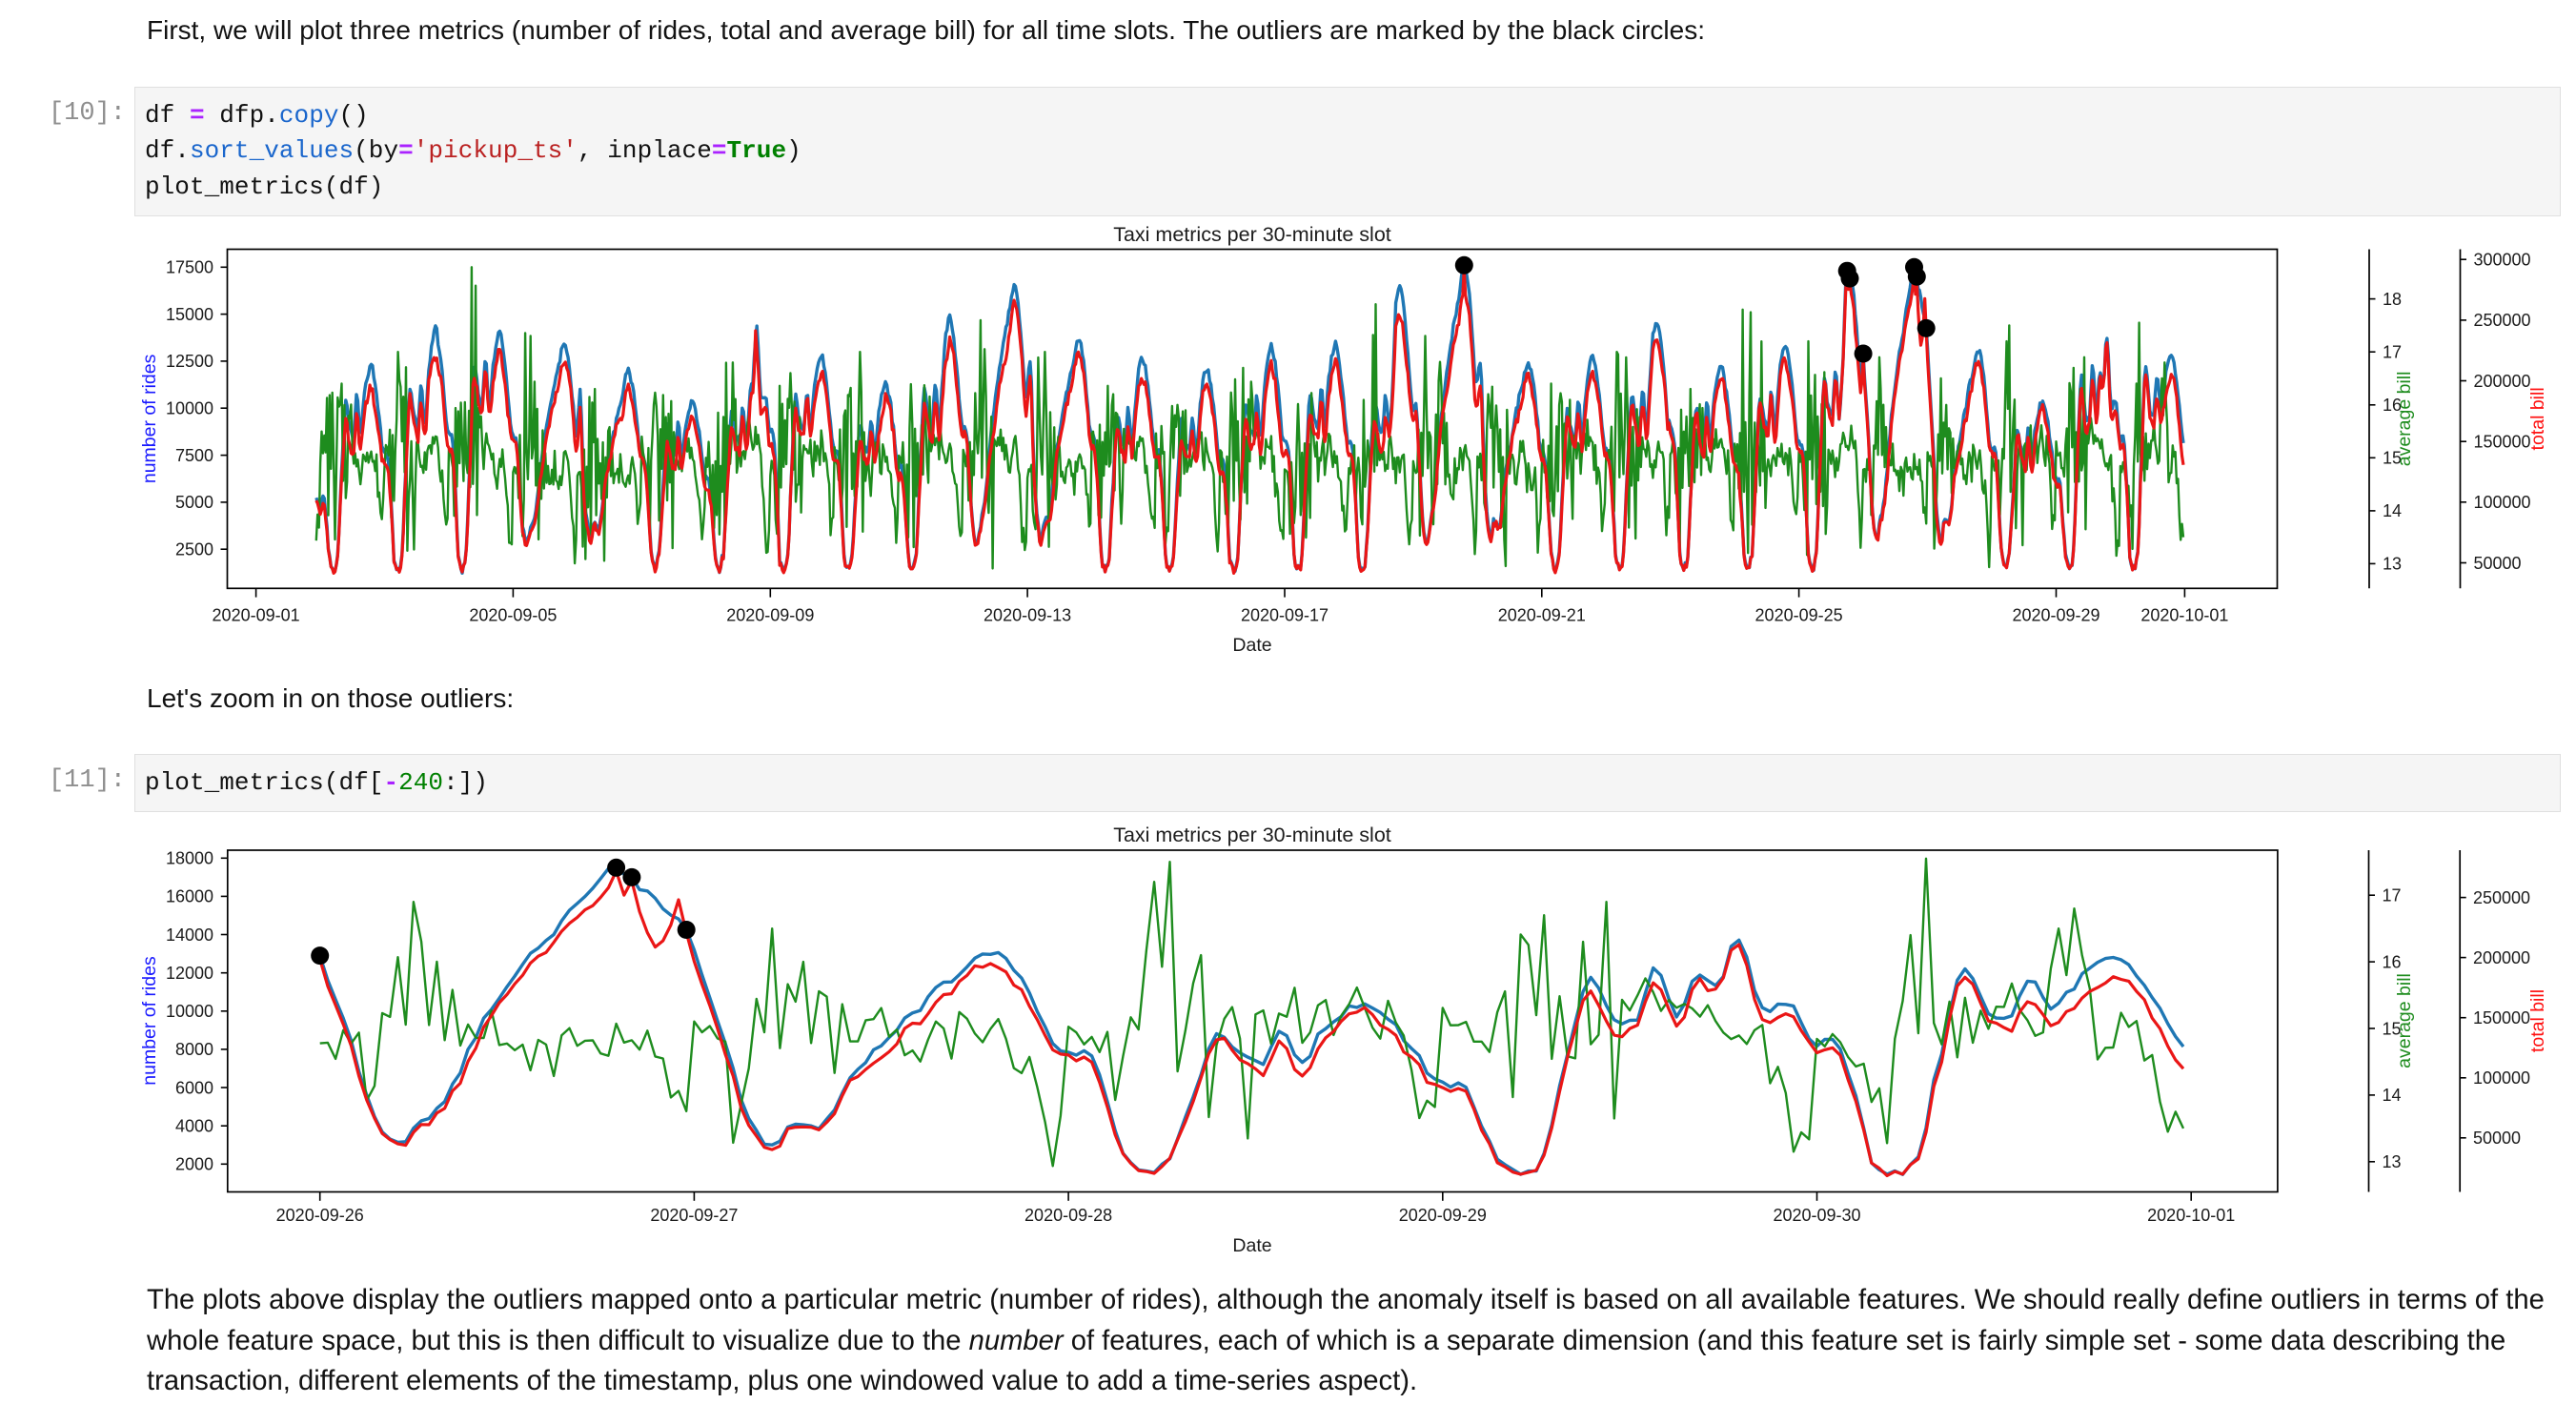  What do you see at coordinates (189, 267) in the screenshot?
I see `svg-text: 17500` at bounding box center [189, 267].